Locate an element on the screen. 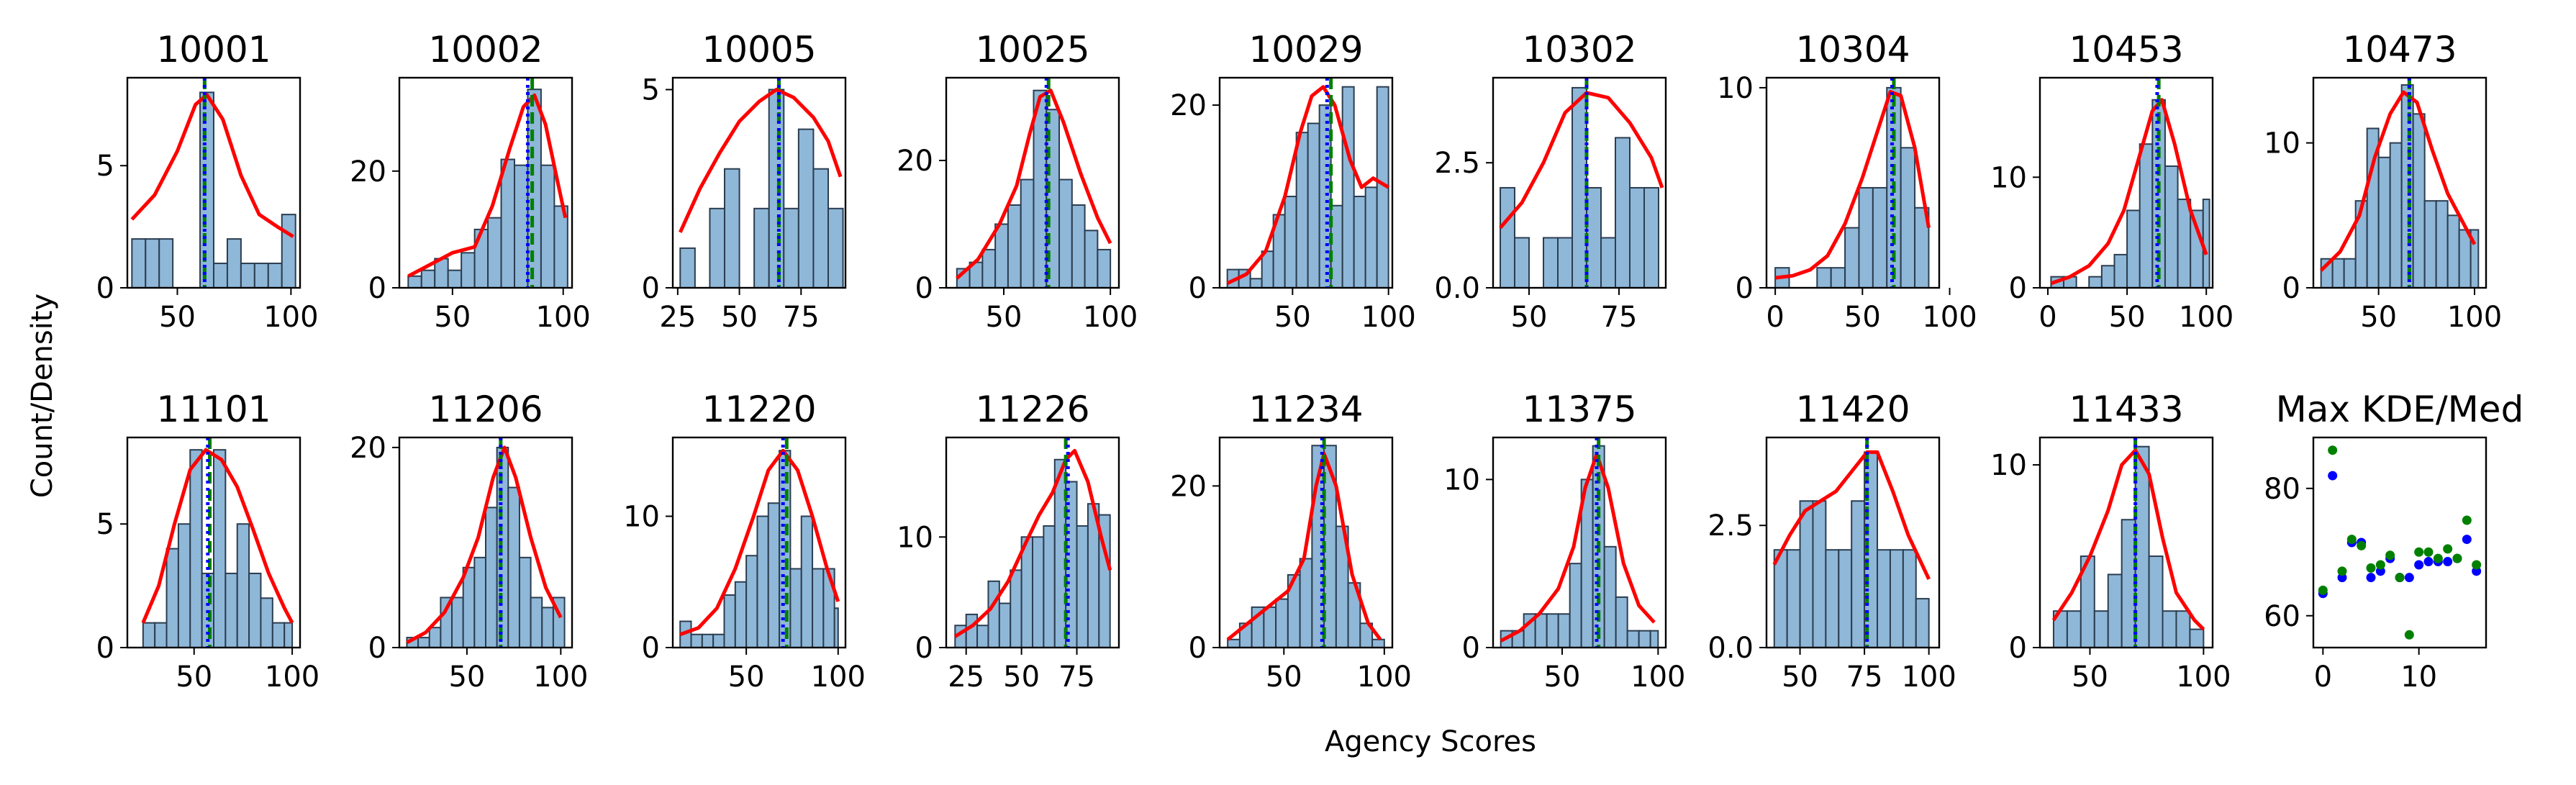  panel-10005: 10005 25 50 75 0 5 is located at coordinates (744, 181).